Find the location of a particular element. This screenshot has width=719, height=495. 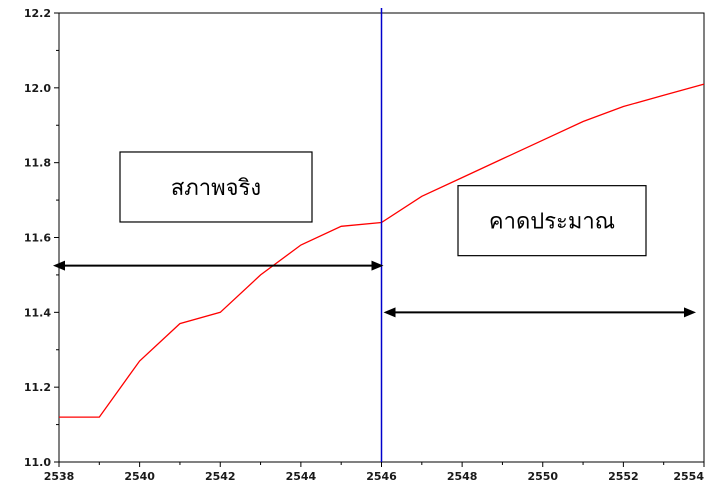

annotation-label: สภาพจริง is located at coordinates (216, 188).